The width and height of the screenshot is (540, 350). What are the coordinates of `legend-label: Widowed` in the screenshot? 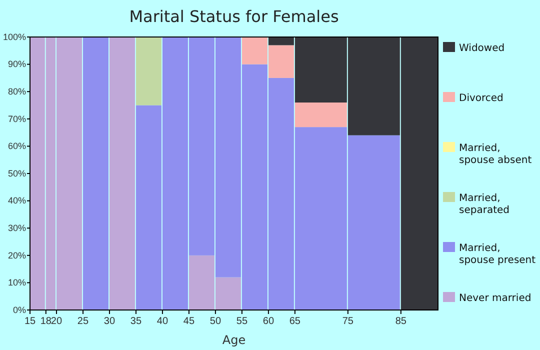 It's located at (482, 48).